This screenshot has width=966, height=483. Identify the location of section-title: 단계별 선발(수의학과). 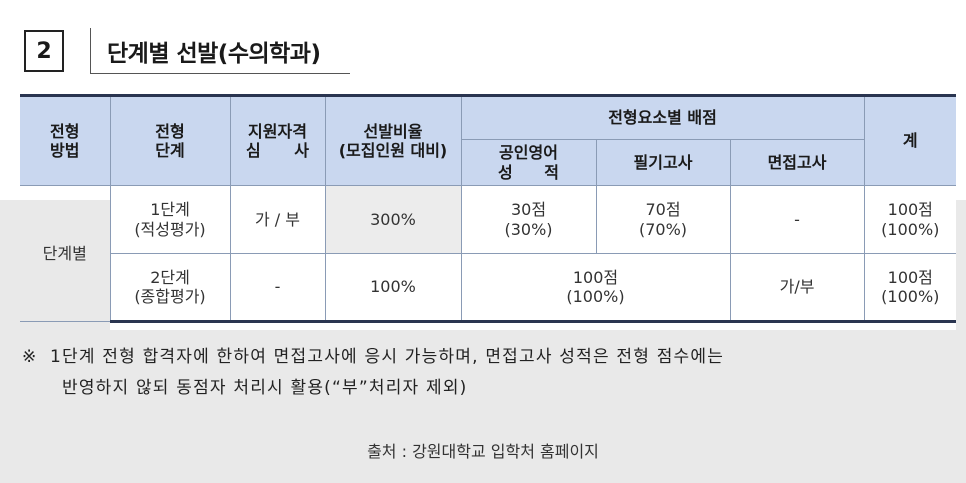
(214, 53).